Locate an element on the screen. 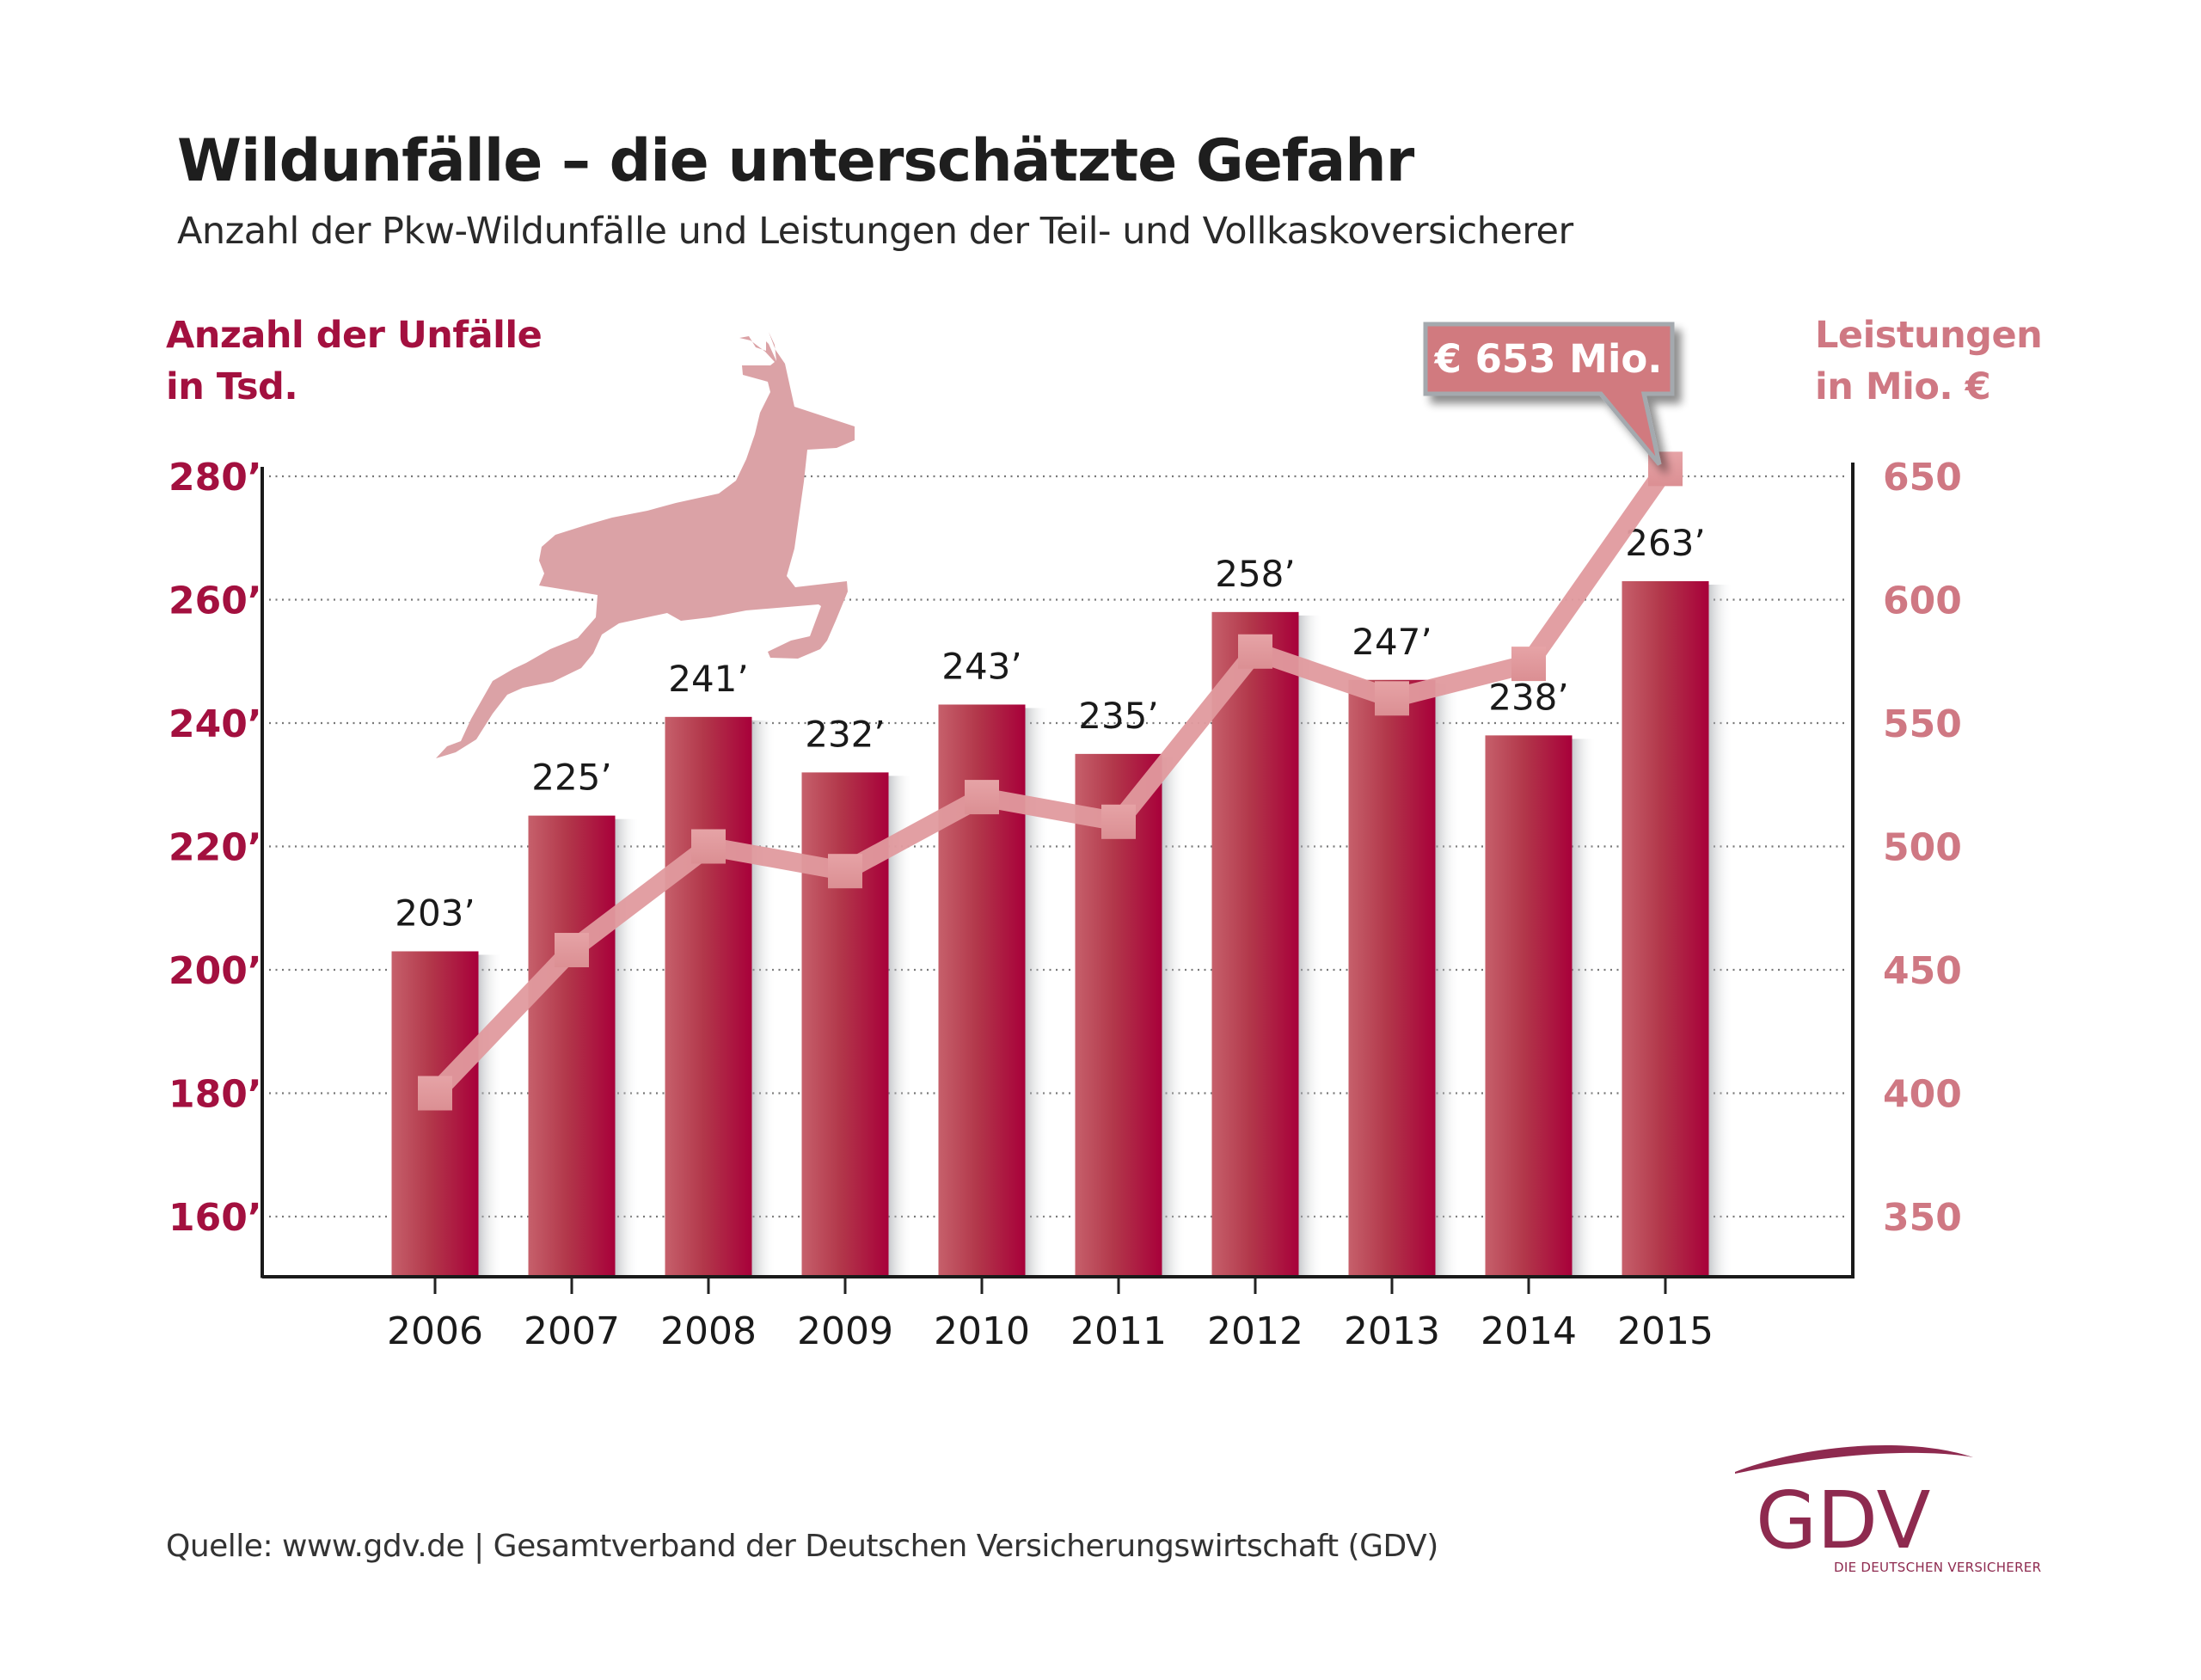  x-tick-label-2015: 2015 is located at coordinates (1665, 1331).